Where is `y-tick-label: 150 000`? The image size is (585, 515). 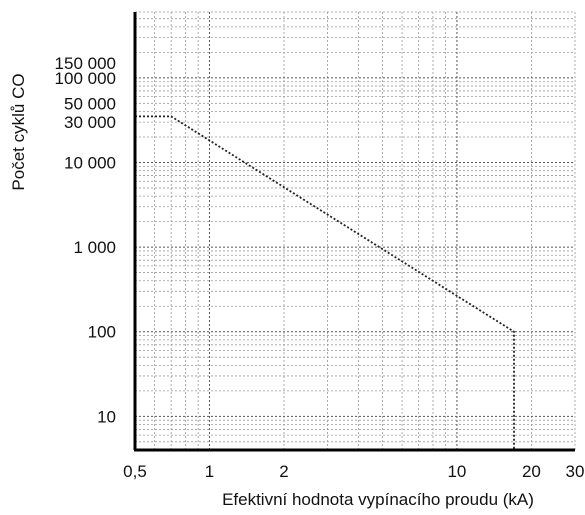
y-tick-label: 150 000 is located at coordinates (85, 63).